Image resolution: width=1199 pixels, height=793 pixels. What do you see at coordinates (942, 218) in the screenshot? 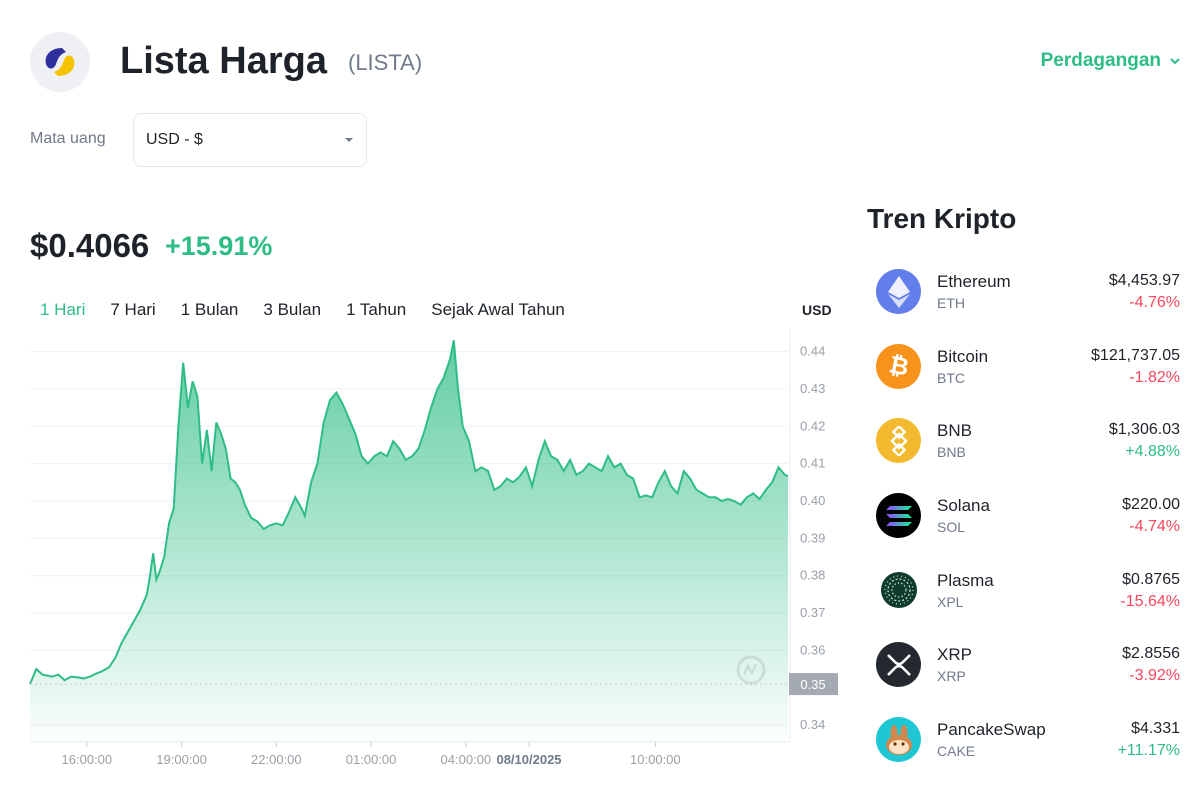
I see `trending-title: Tren Kripto` at bounding box center [942, 218].